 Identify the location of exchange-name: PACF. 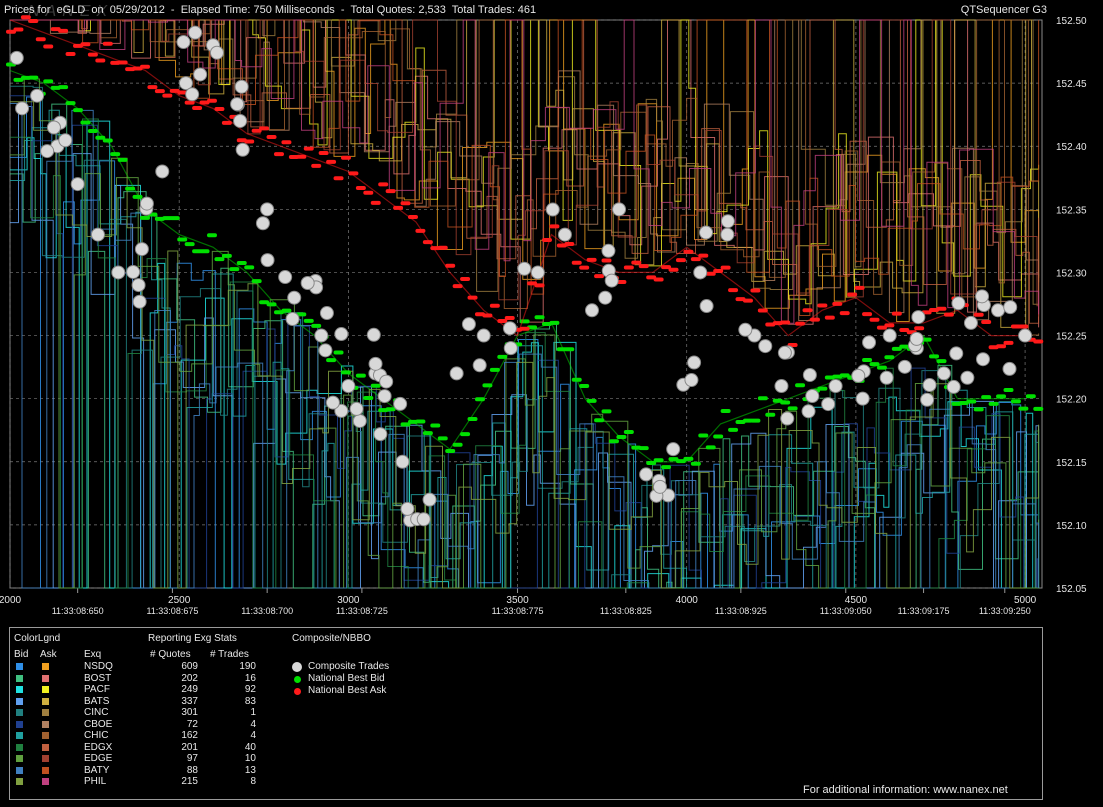
(97, 689).